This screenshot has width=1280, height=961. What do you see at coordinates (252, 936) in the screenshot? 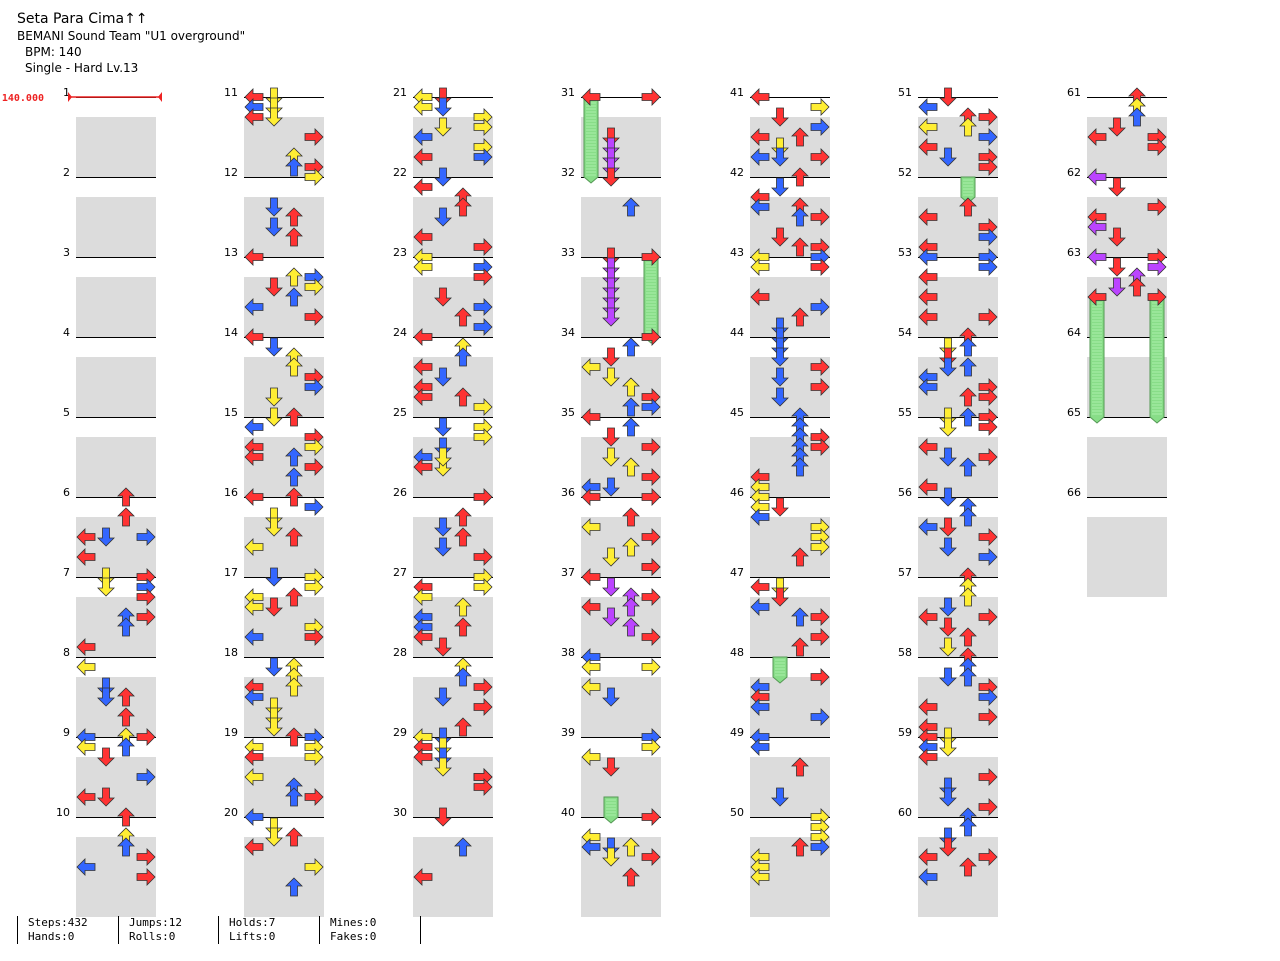
I see `stat-lifts: Lifts:0` at bounding box center [252, 936].